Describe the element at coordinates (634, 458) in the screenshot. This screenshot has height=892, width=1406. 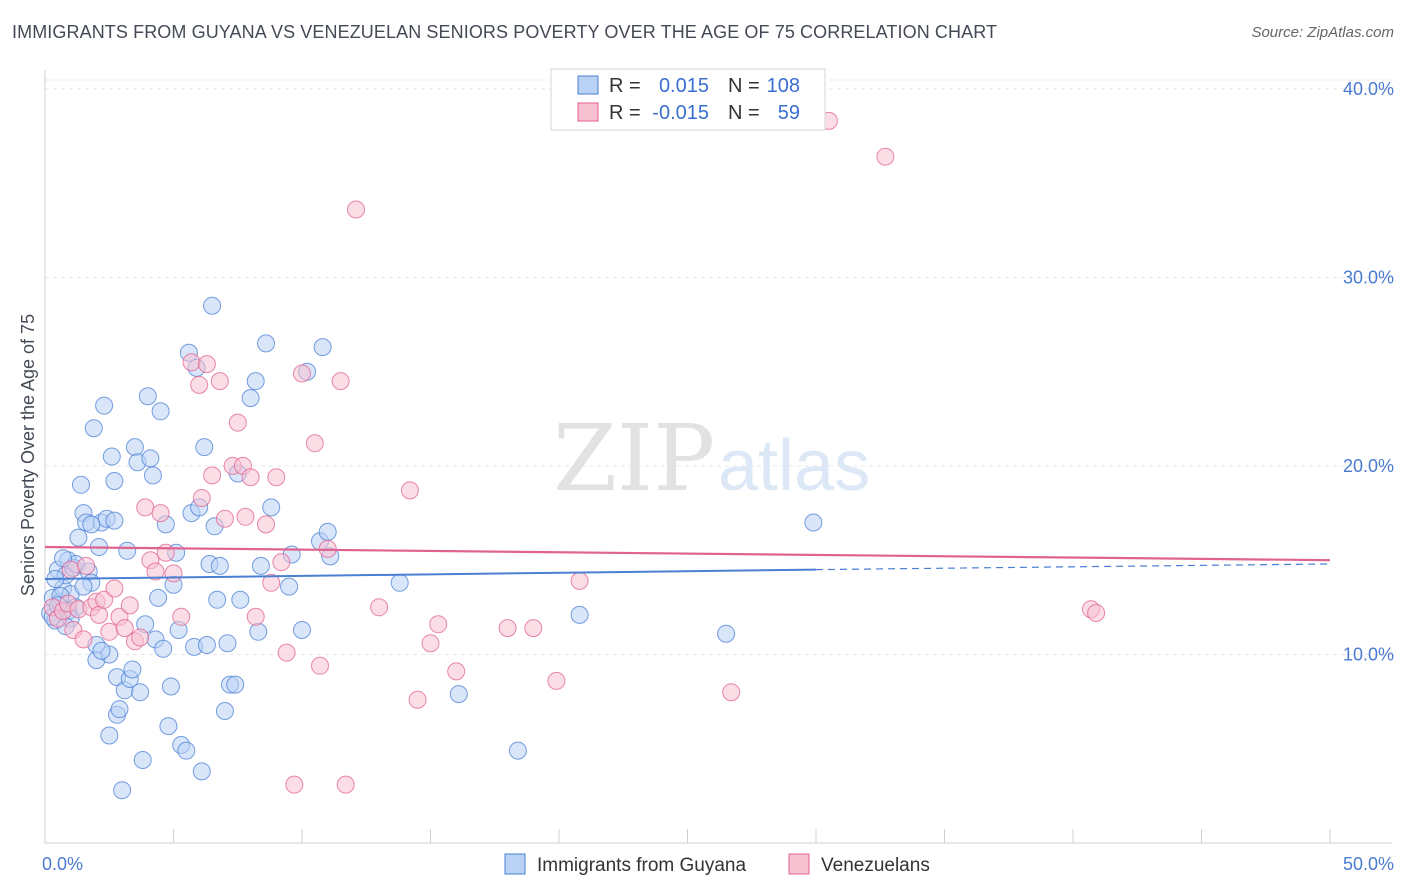
I see `watermark-zip: ZIP` at that location.